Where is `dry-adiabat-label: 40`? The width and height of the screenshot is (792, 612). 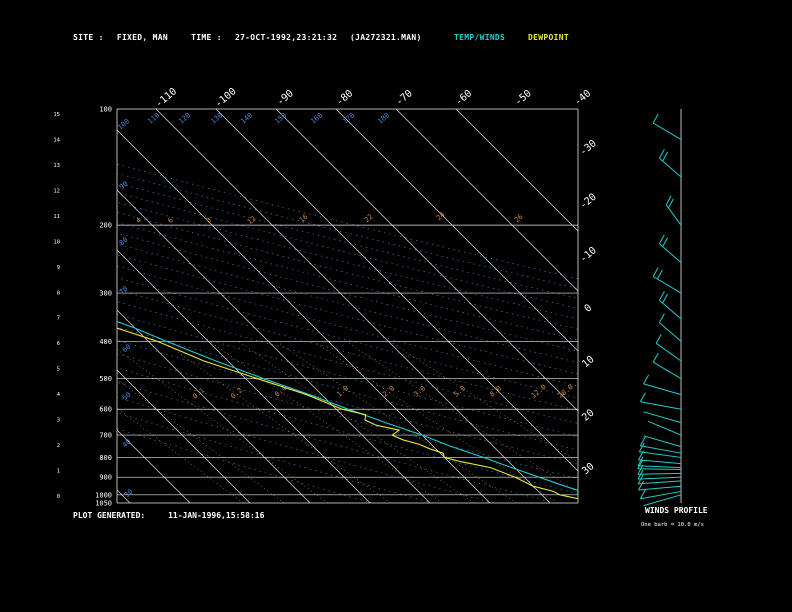 dry-adiabat-label: 40 is located at coordinates (127, 444).